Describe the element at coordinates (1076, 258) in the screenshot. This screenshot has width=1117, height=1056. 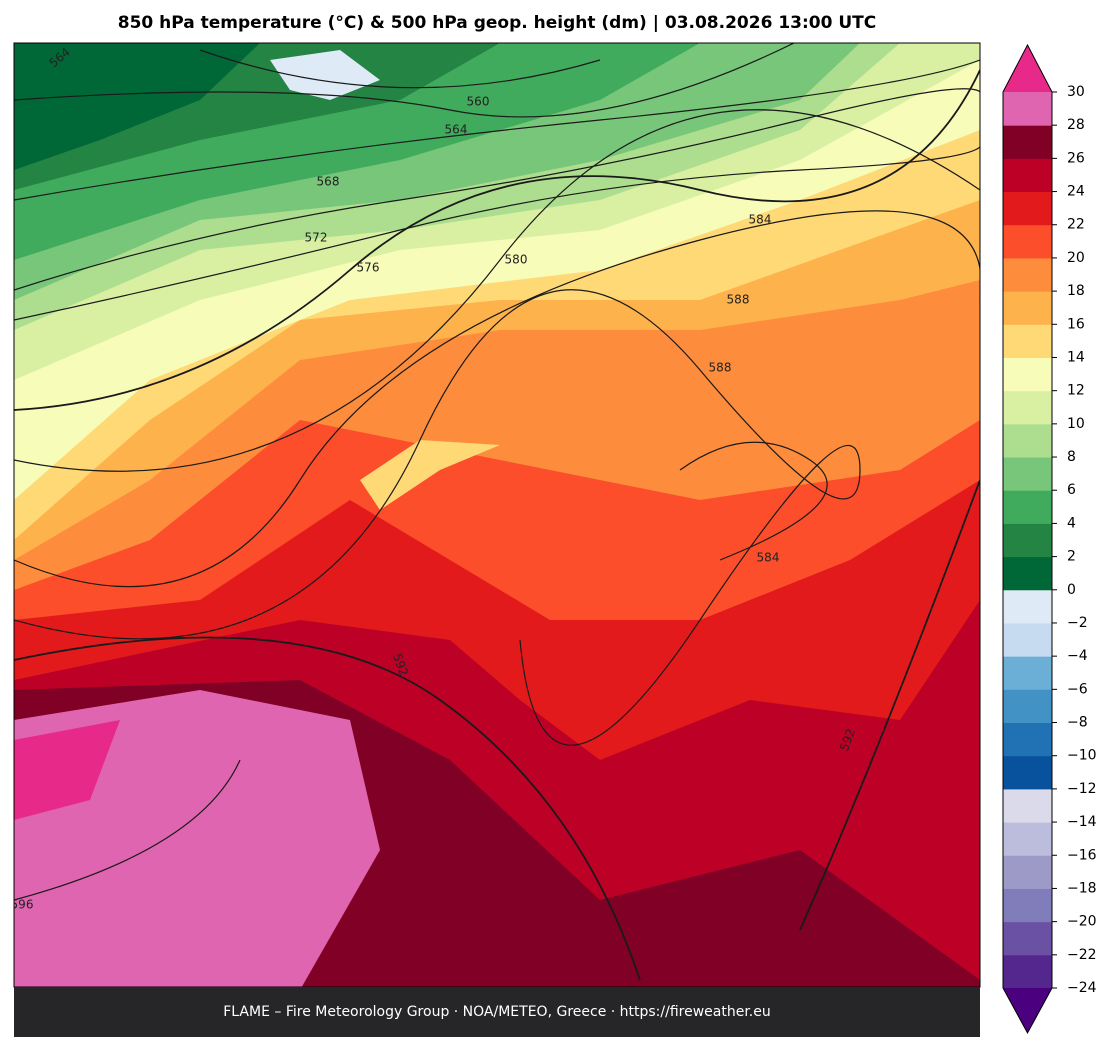
I see `colorbar-tick-label: 20` at that location.